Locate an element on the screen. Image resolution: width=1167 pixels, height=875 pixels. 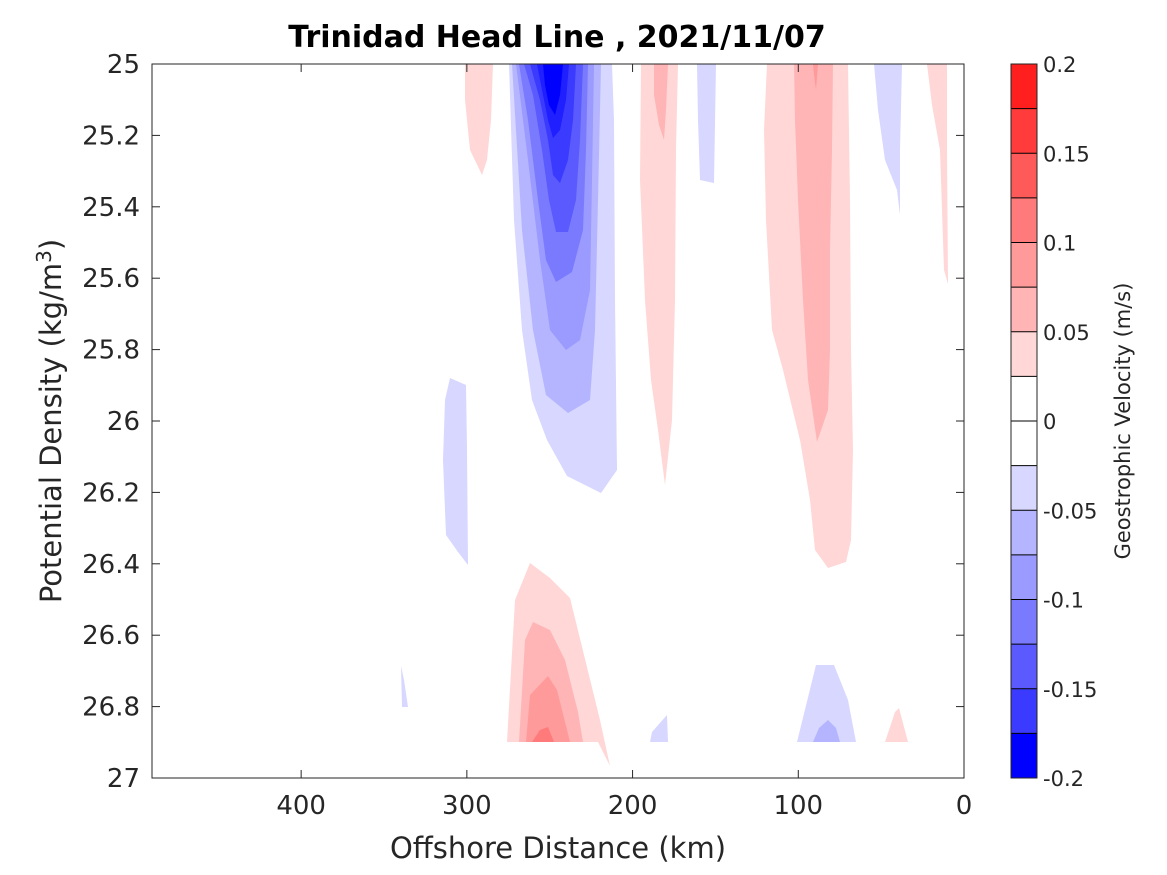
y-tick-label: 25.6 is located at coordinates (111, 279).